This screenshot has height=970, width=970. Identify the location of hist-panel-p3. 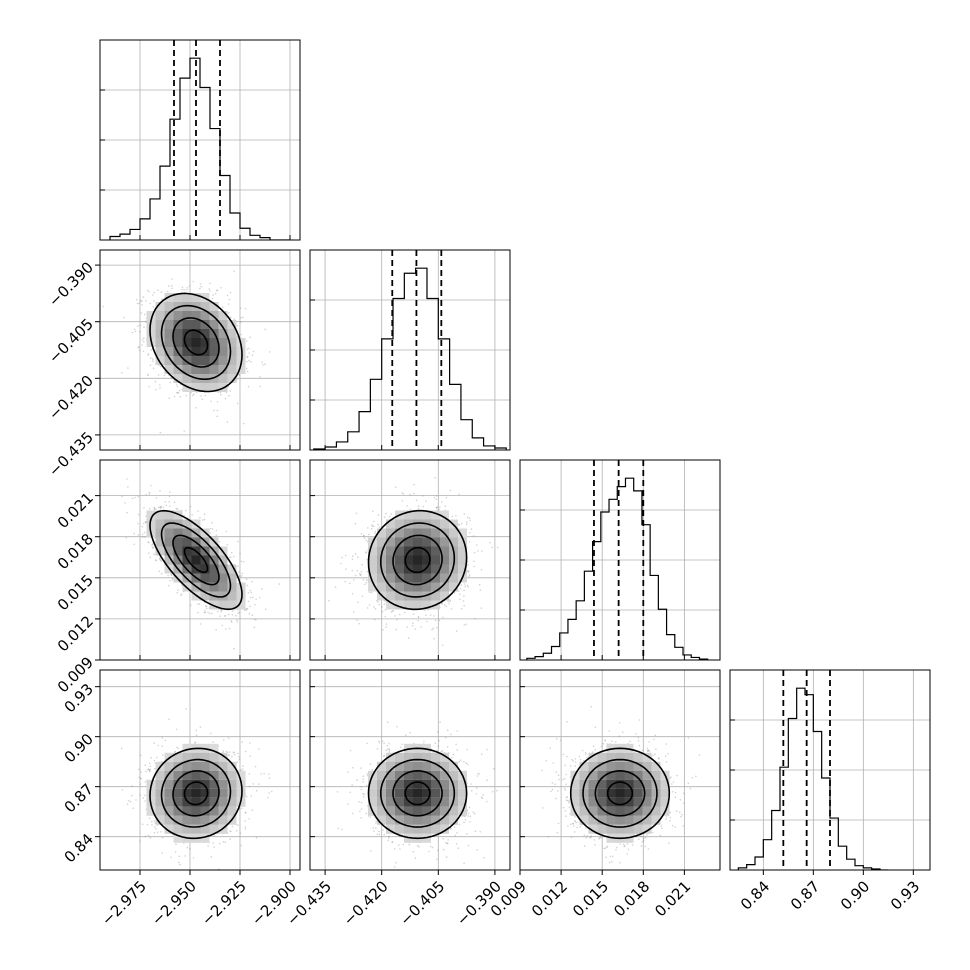
(830, 770).